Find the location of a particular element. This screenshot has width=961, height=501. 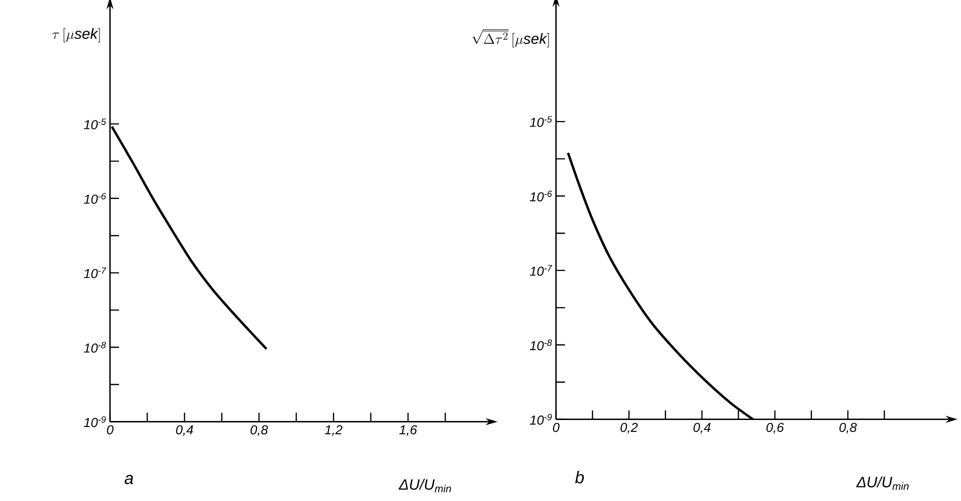

x-tick-label: 0,2 is located at coordinates (629, 428).